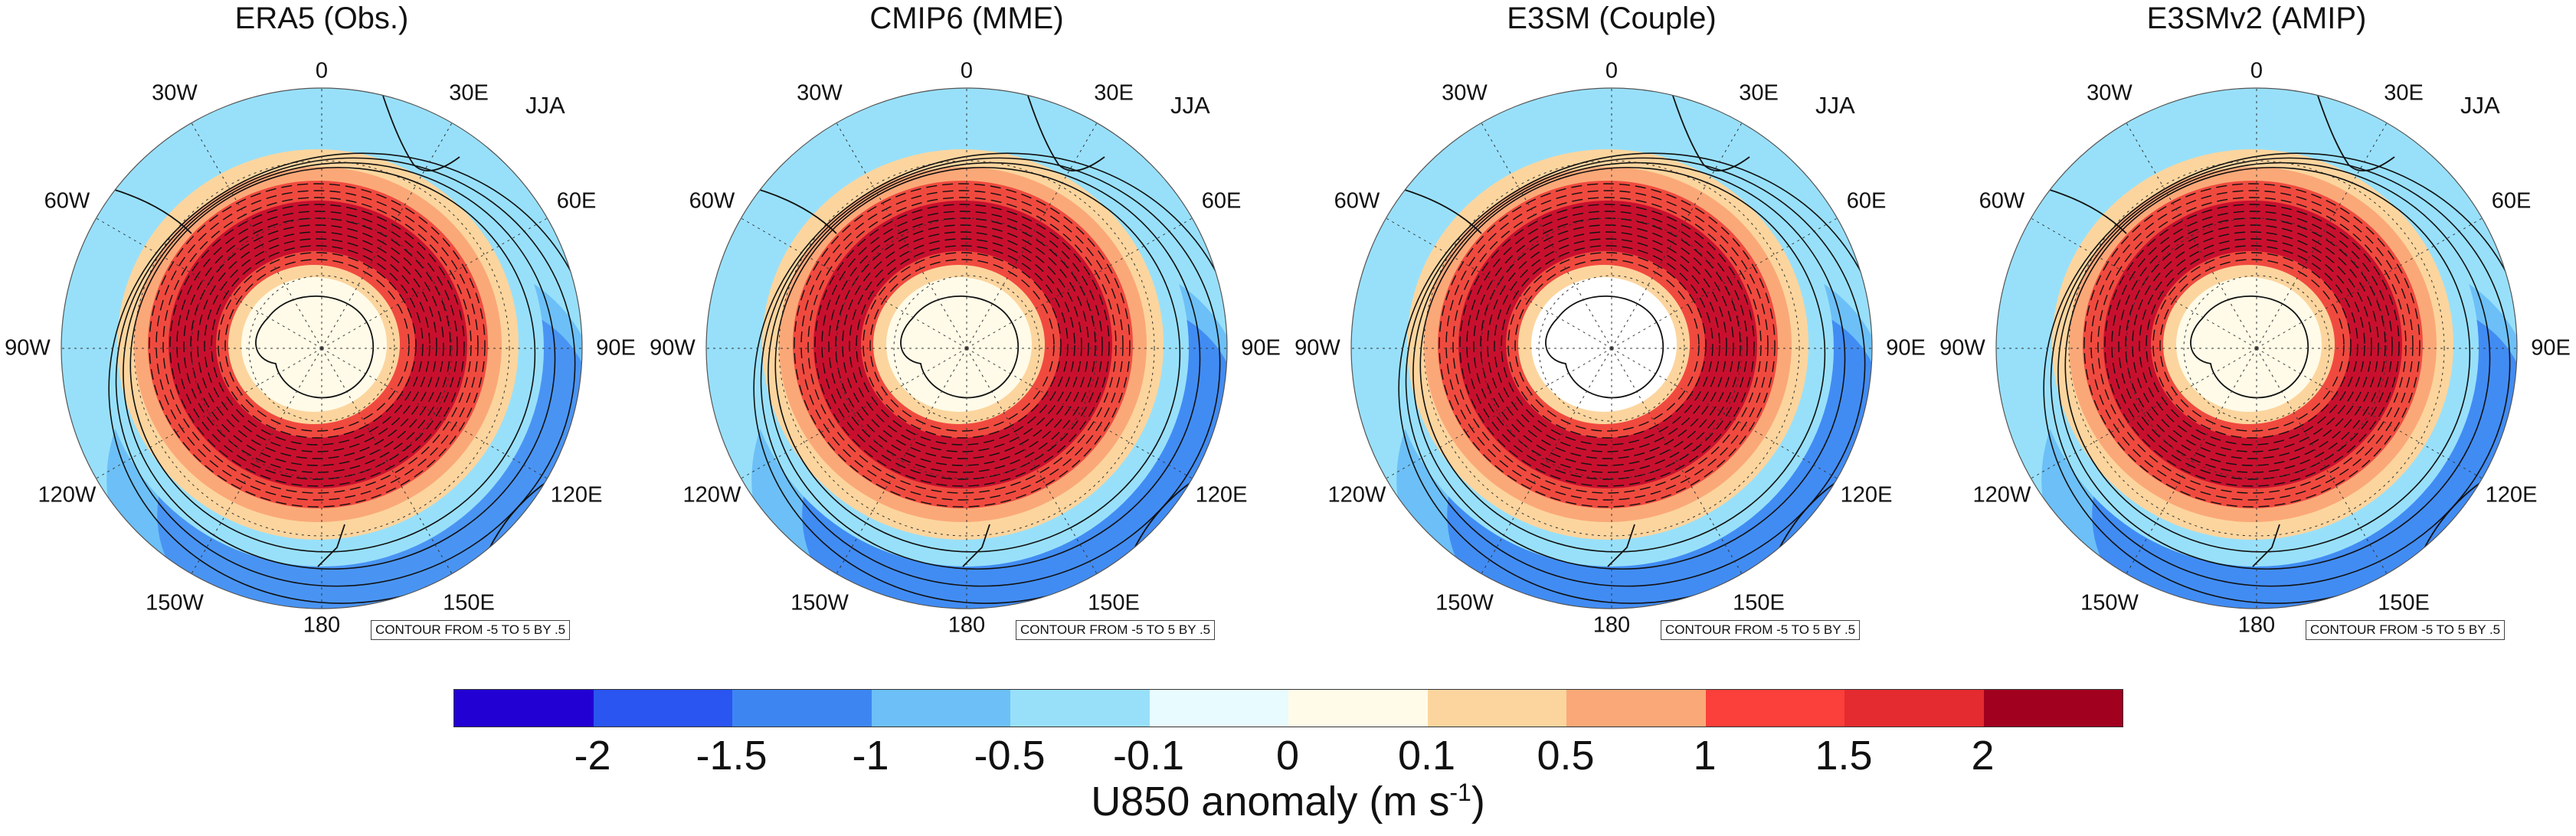 The height and width of the screenshot is (836, 2576). What do you see at coordinates (819, 603) in the screenshot?
I see `longitude-label: 150W` at bounding box center [819, 603].